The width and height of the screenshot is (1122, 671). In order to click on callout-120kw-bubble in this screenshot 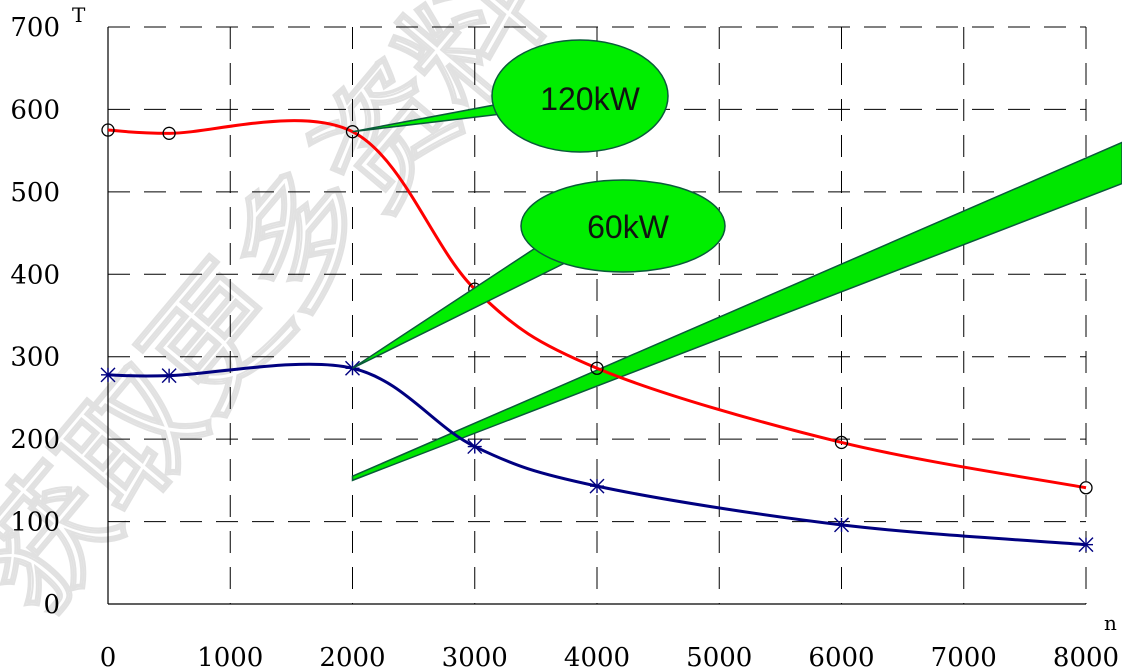, I will do `click(580, 96)`.